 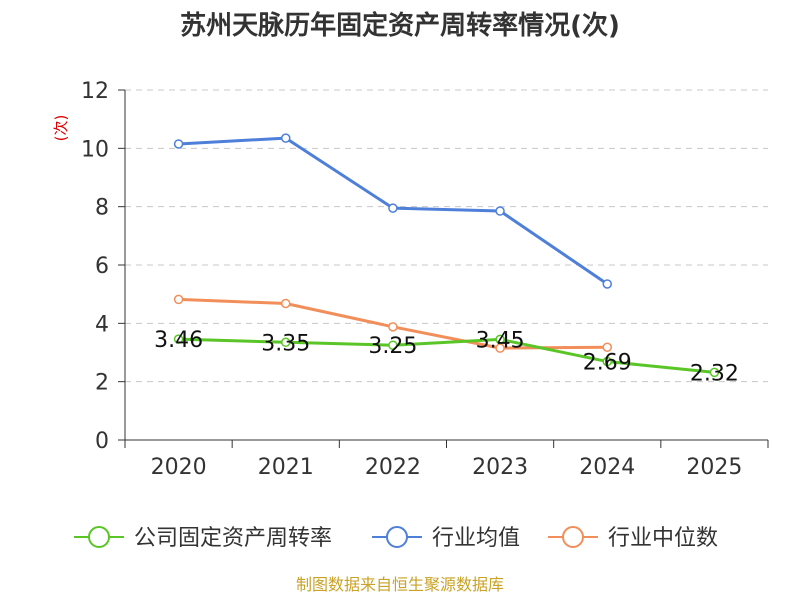 What do you see at coordinates (476, 538) in the screenshot?
I see `legend-label: 行业均值` at bounding box center [476, 538].